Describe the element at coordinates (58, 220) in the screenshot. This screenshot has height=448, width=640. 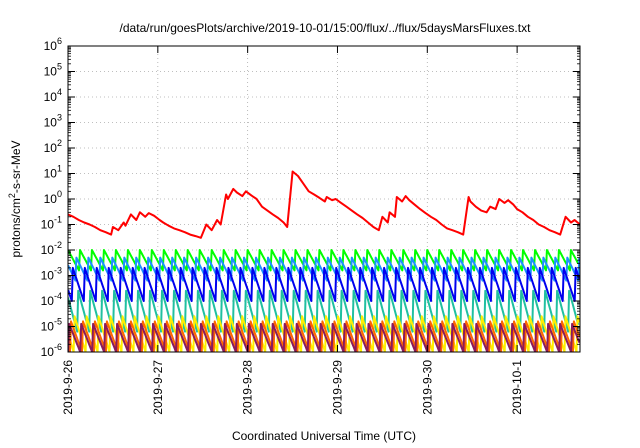
I see `y-tick-exponent: -1` at that location.